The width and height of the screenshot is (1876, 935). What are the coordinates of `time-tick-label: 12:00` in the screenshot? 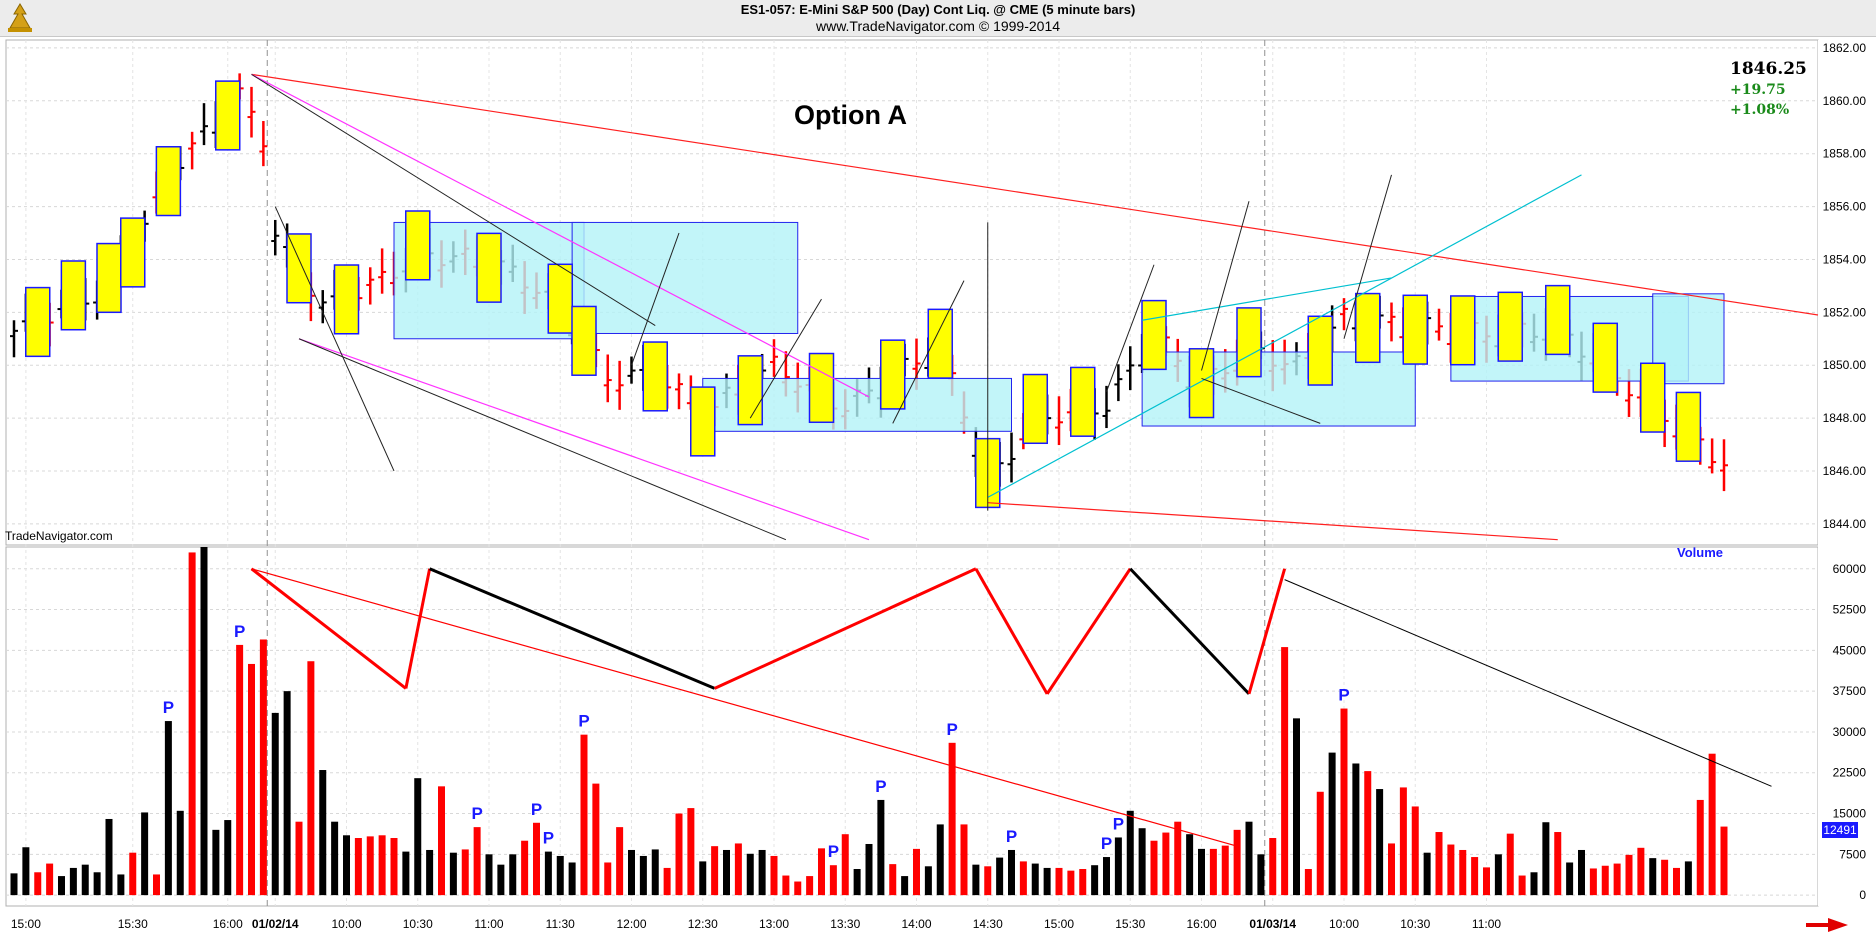 It's located at (631, 924).